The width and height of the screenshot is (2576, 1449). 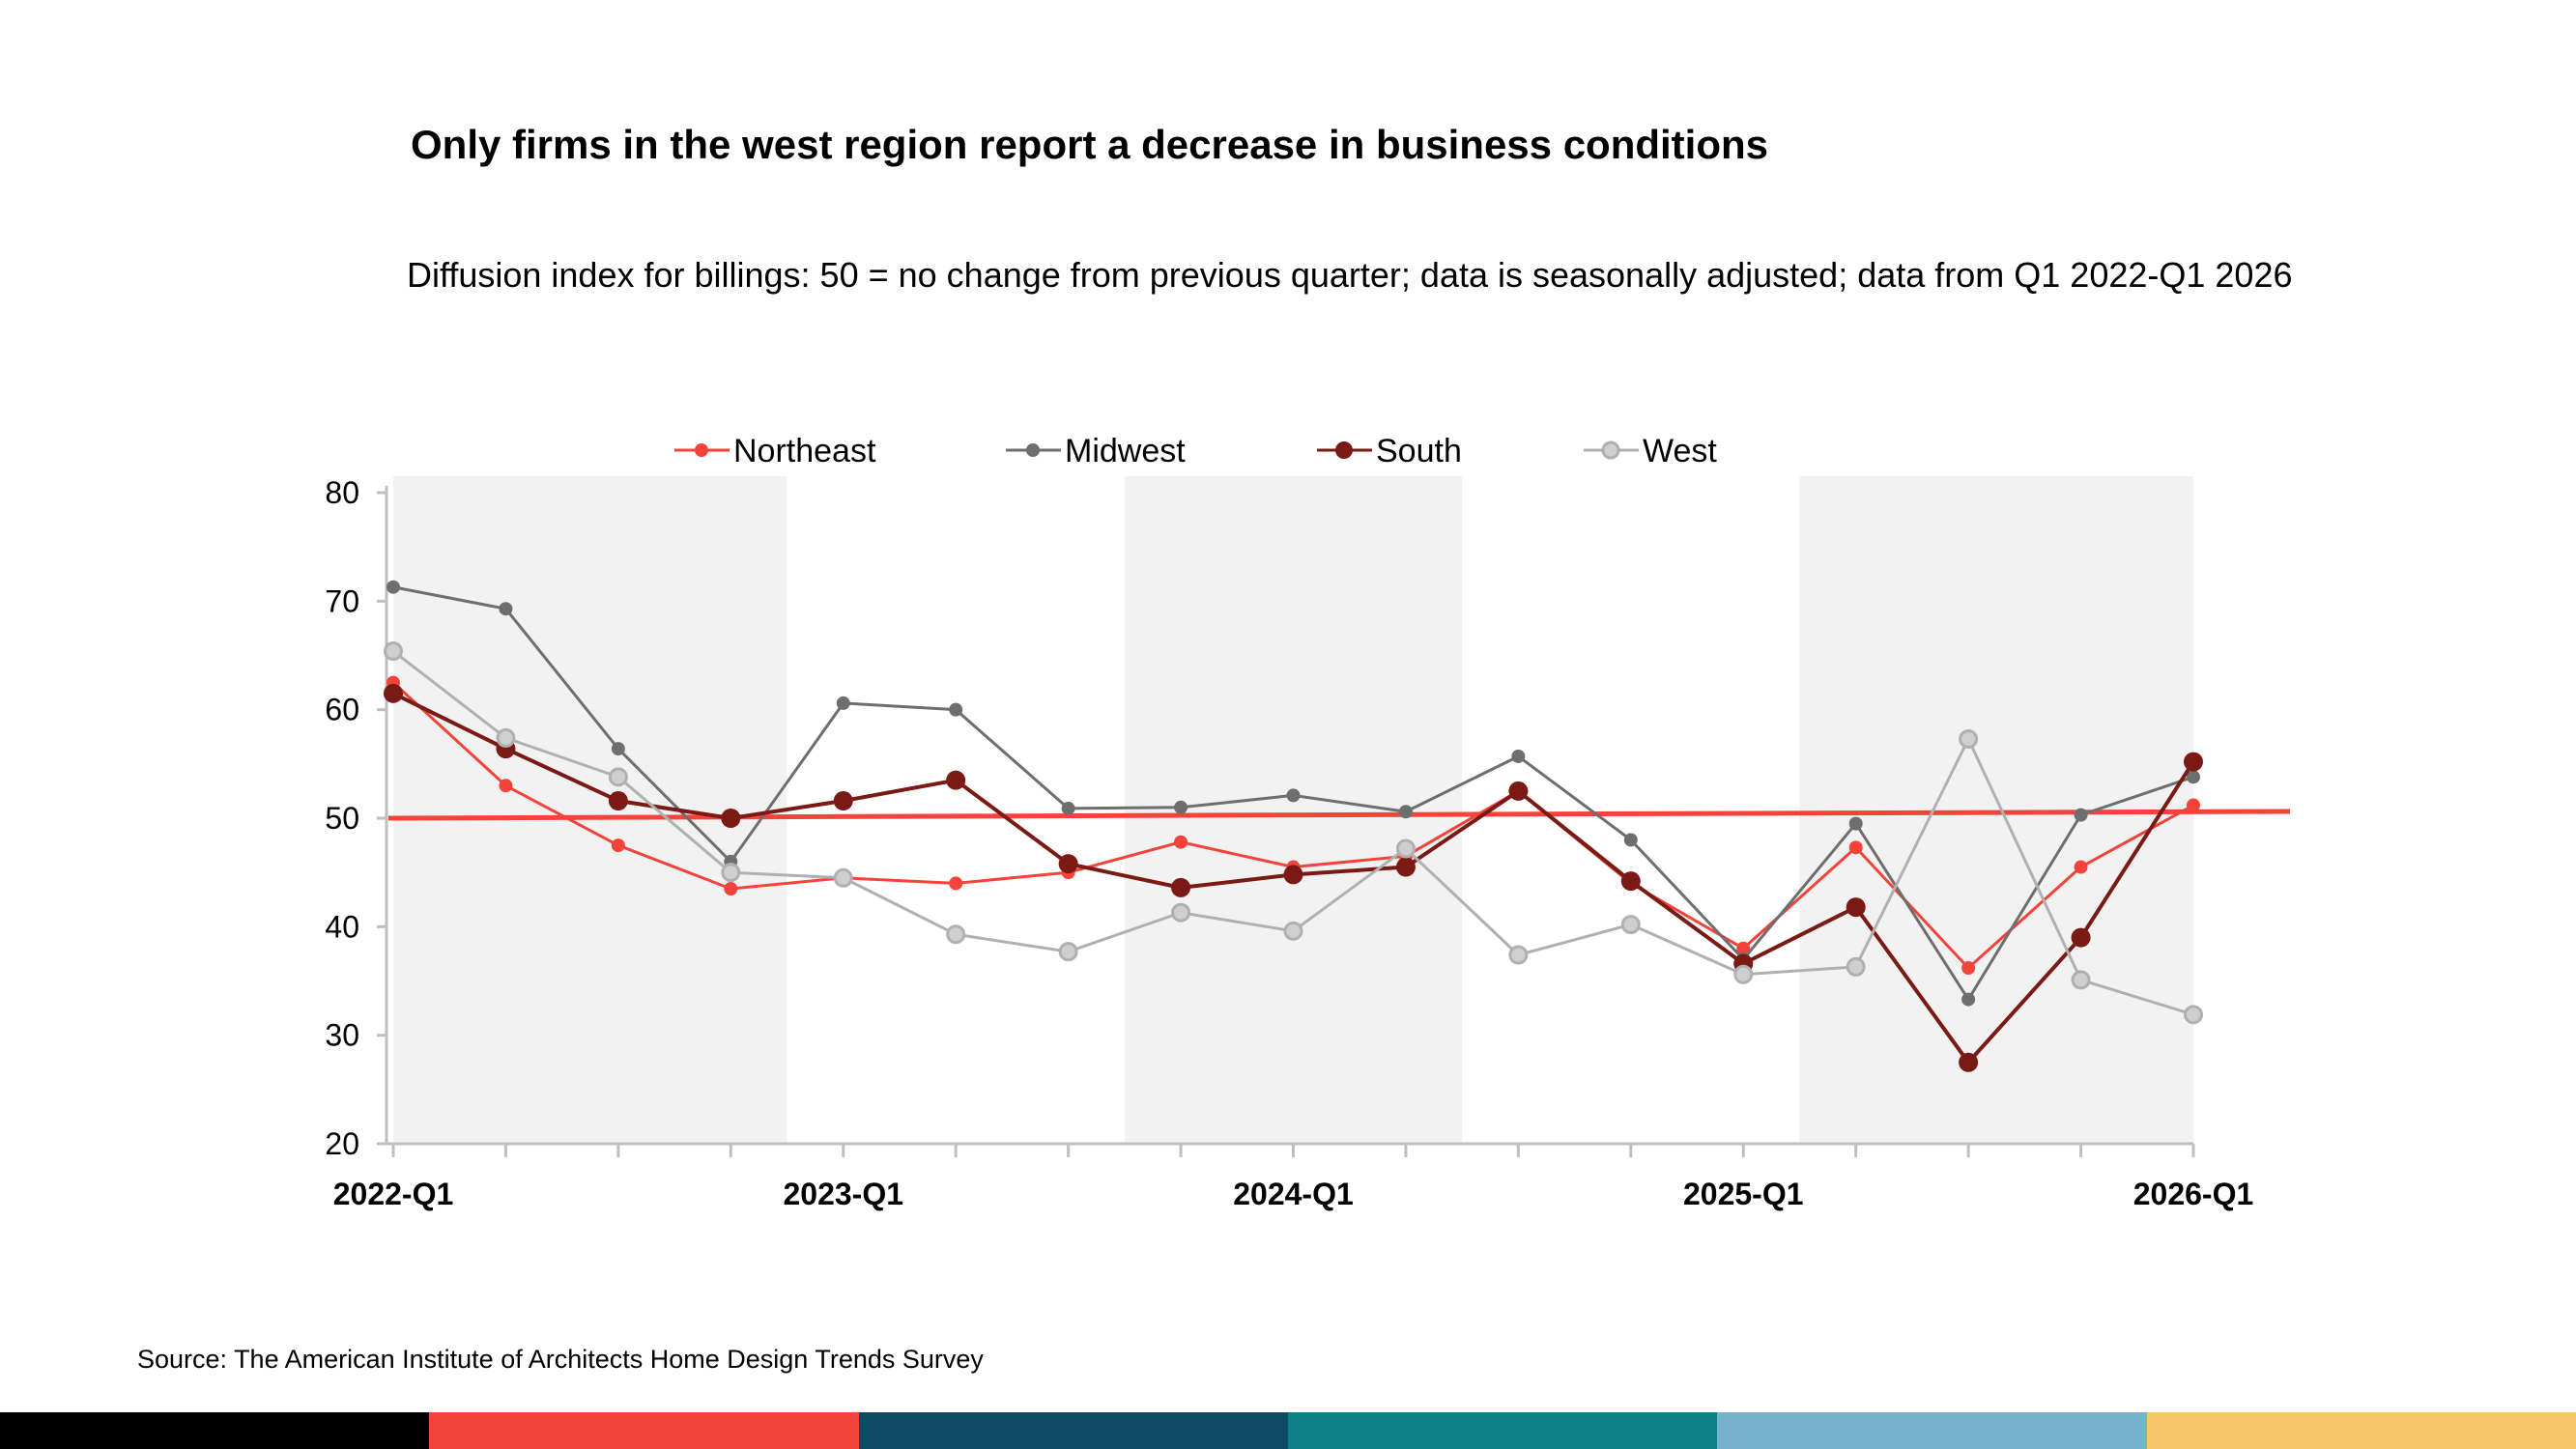 I want to click on legend-marker-midwest, so click(x=1033, y=450).